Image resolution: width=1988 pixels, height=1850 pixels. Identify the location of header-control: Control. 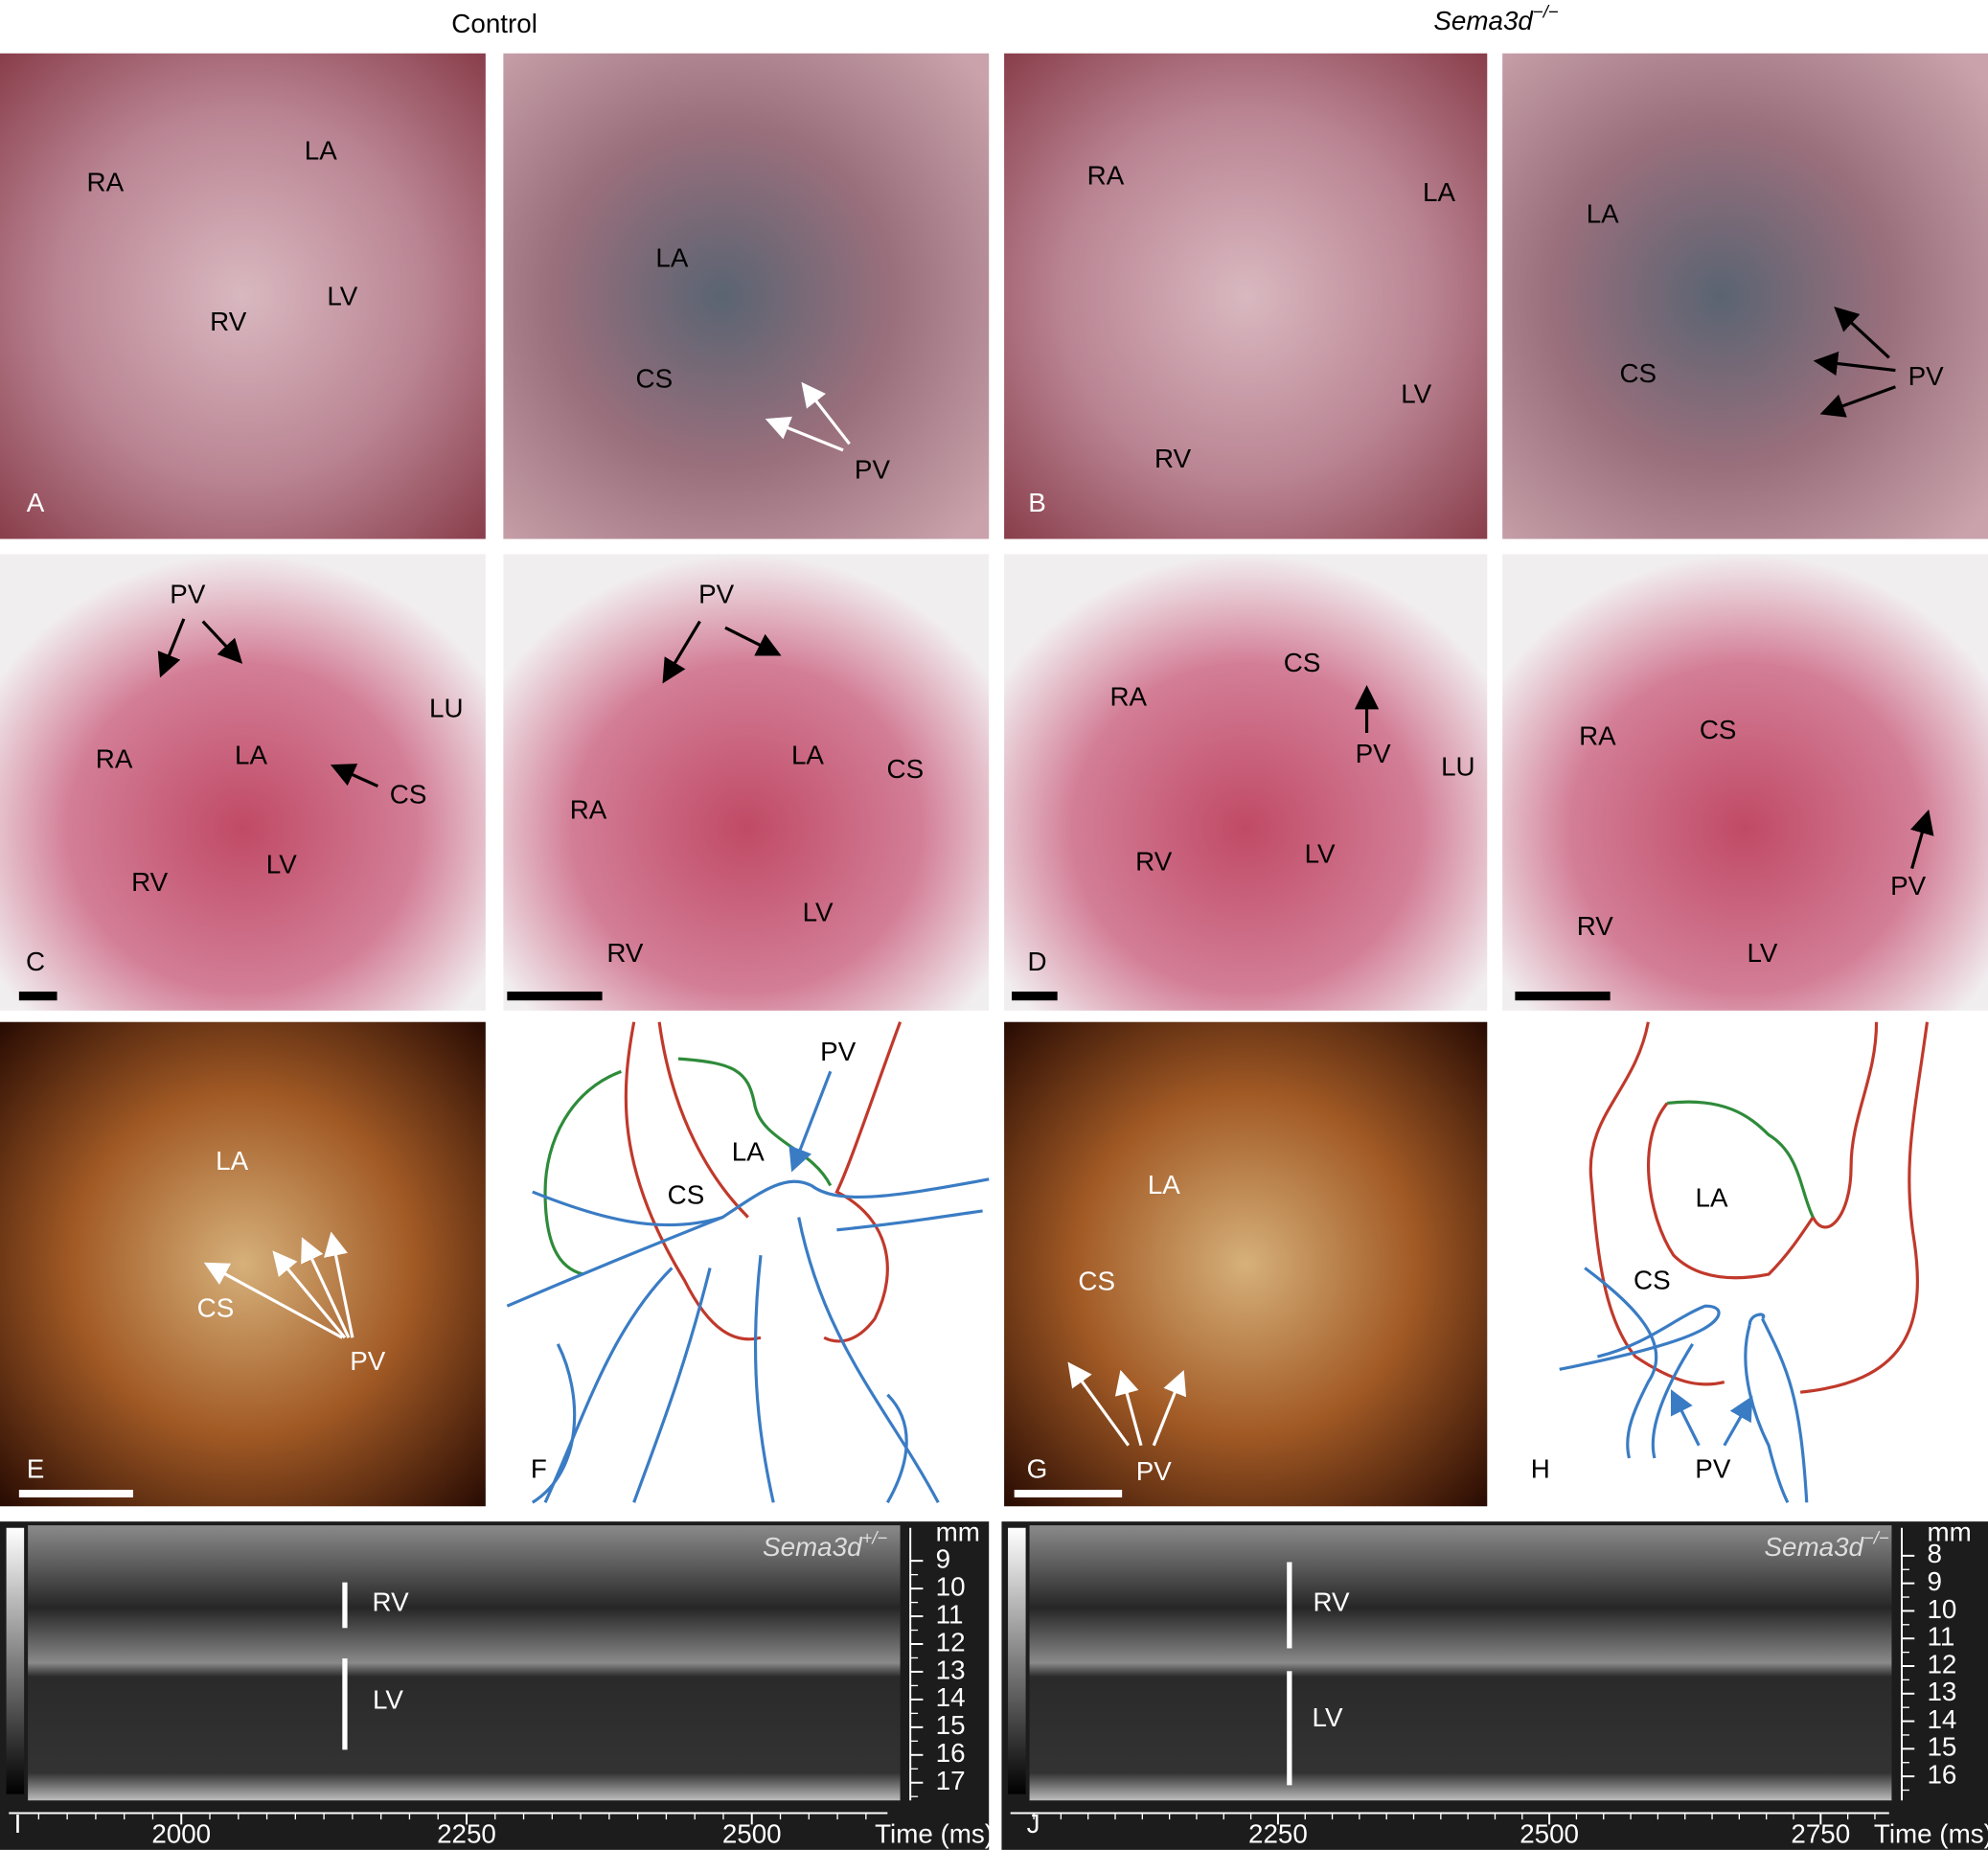
(494, 23).